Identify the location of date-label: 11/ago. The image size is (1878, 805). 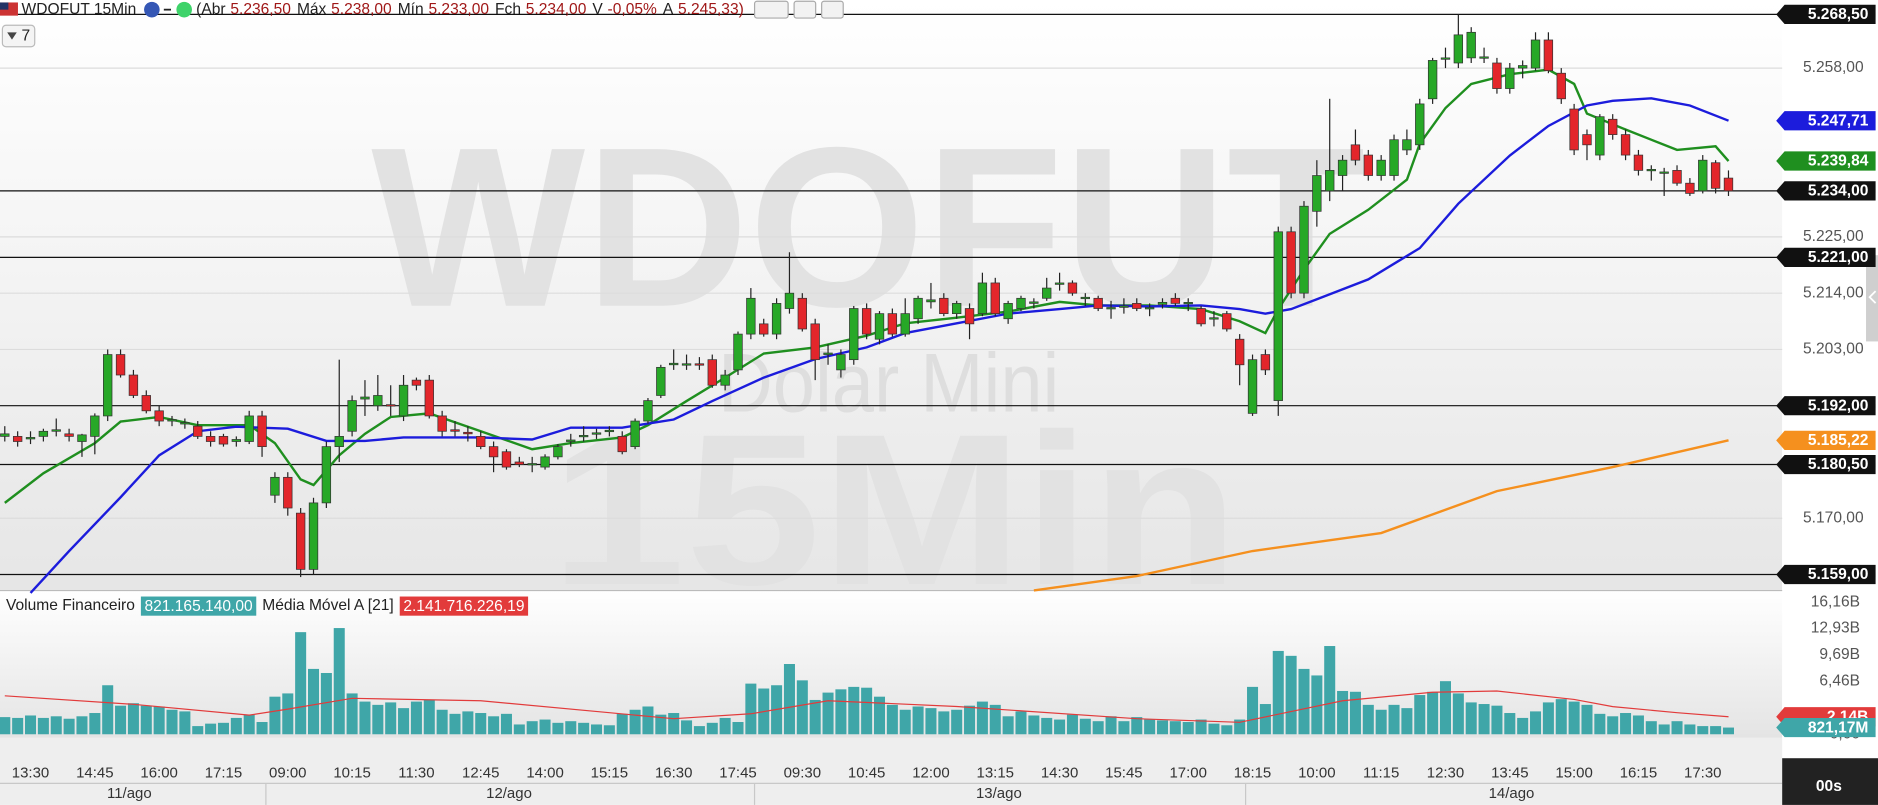
(129, 793).